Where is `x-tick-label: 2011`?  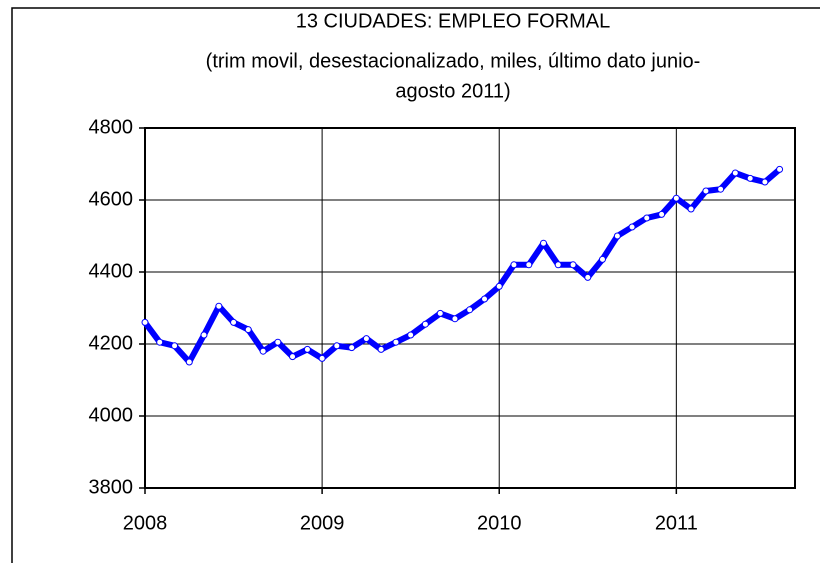
x-tick-label: 2011 is located at coordinates (676, 523).